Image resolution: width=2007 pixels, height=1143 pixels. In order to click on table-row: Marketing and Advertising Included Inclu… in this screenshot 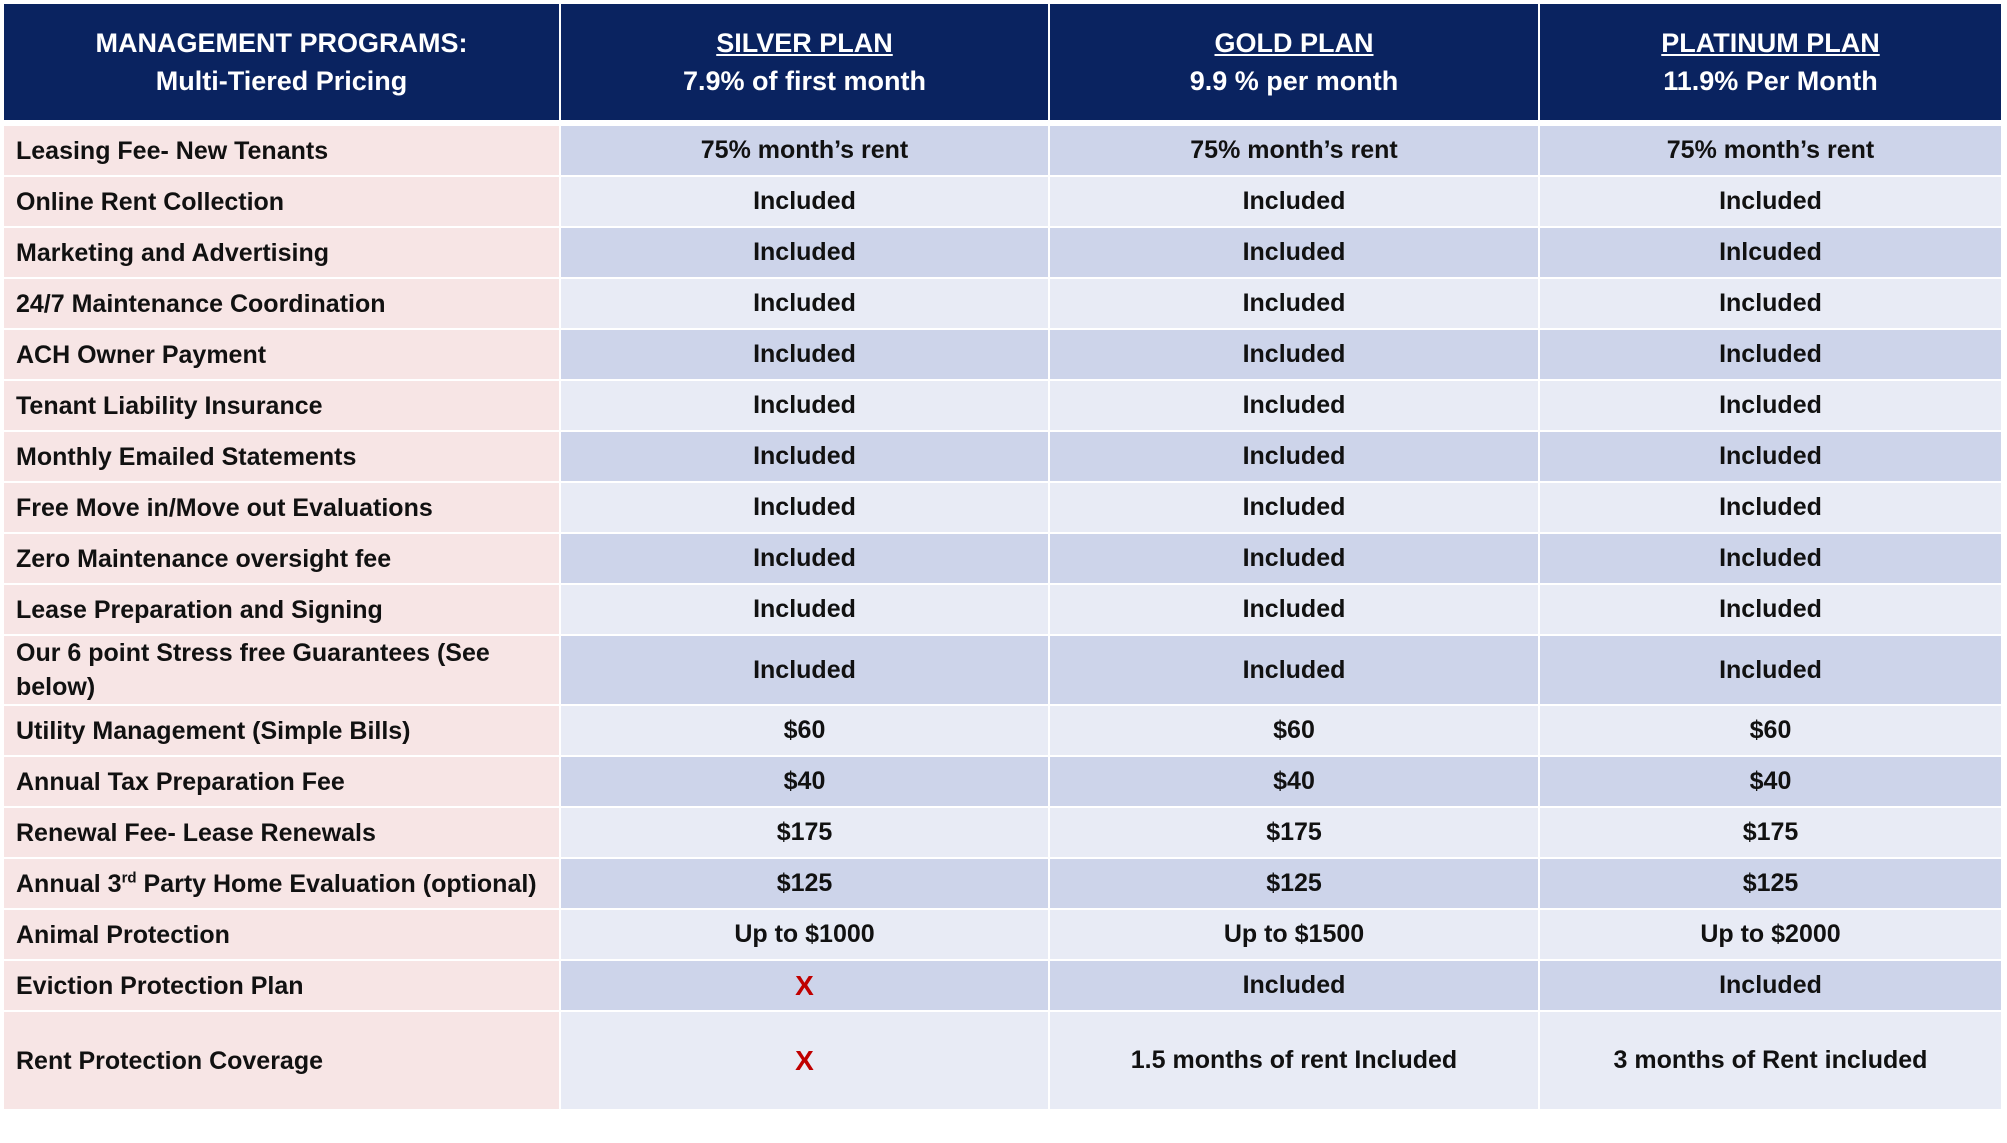, I will do `click(1002, 252)`.